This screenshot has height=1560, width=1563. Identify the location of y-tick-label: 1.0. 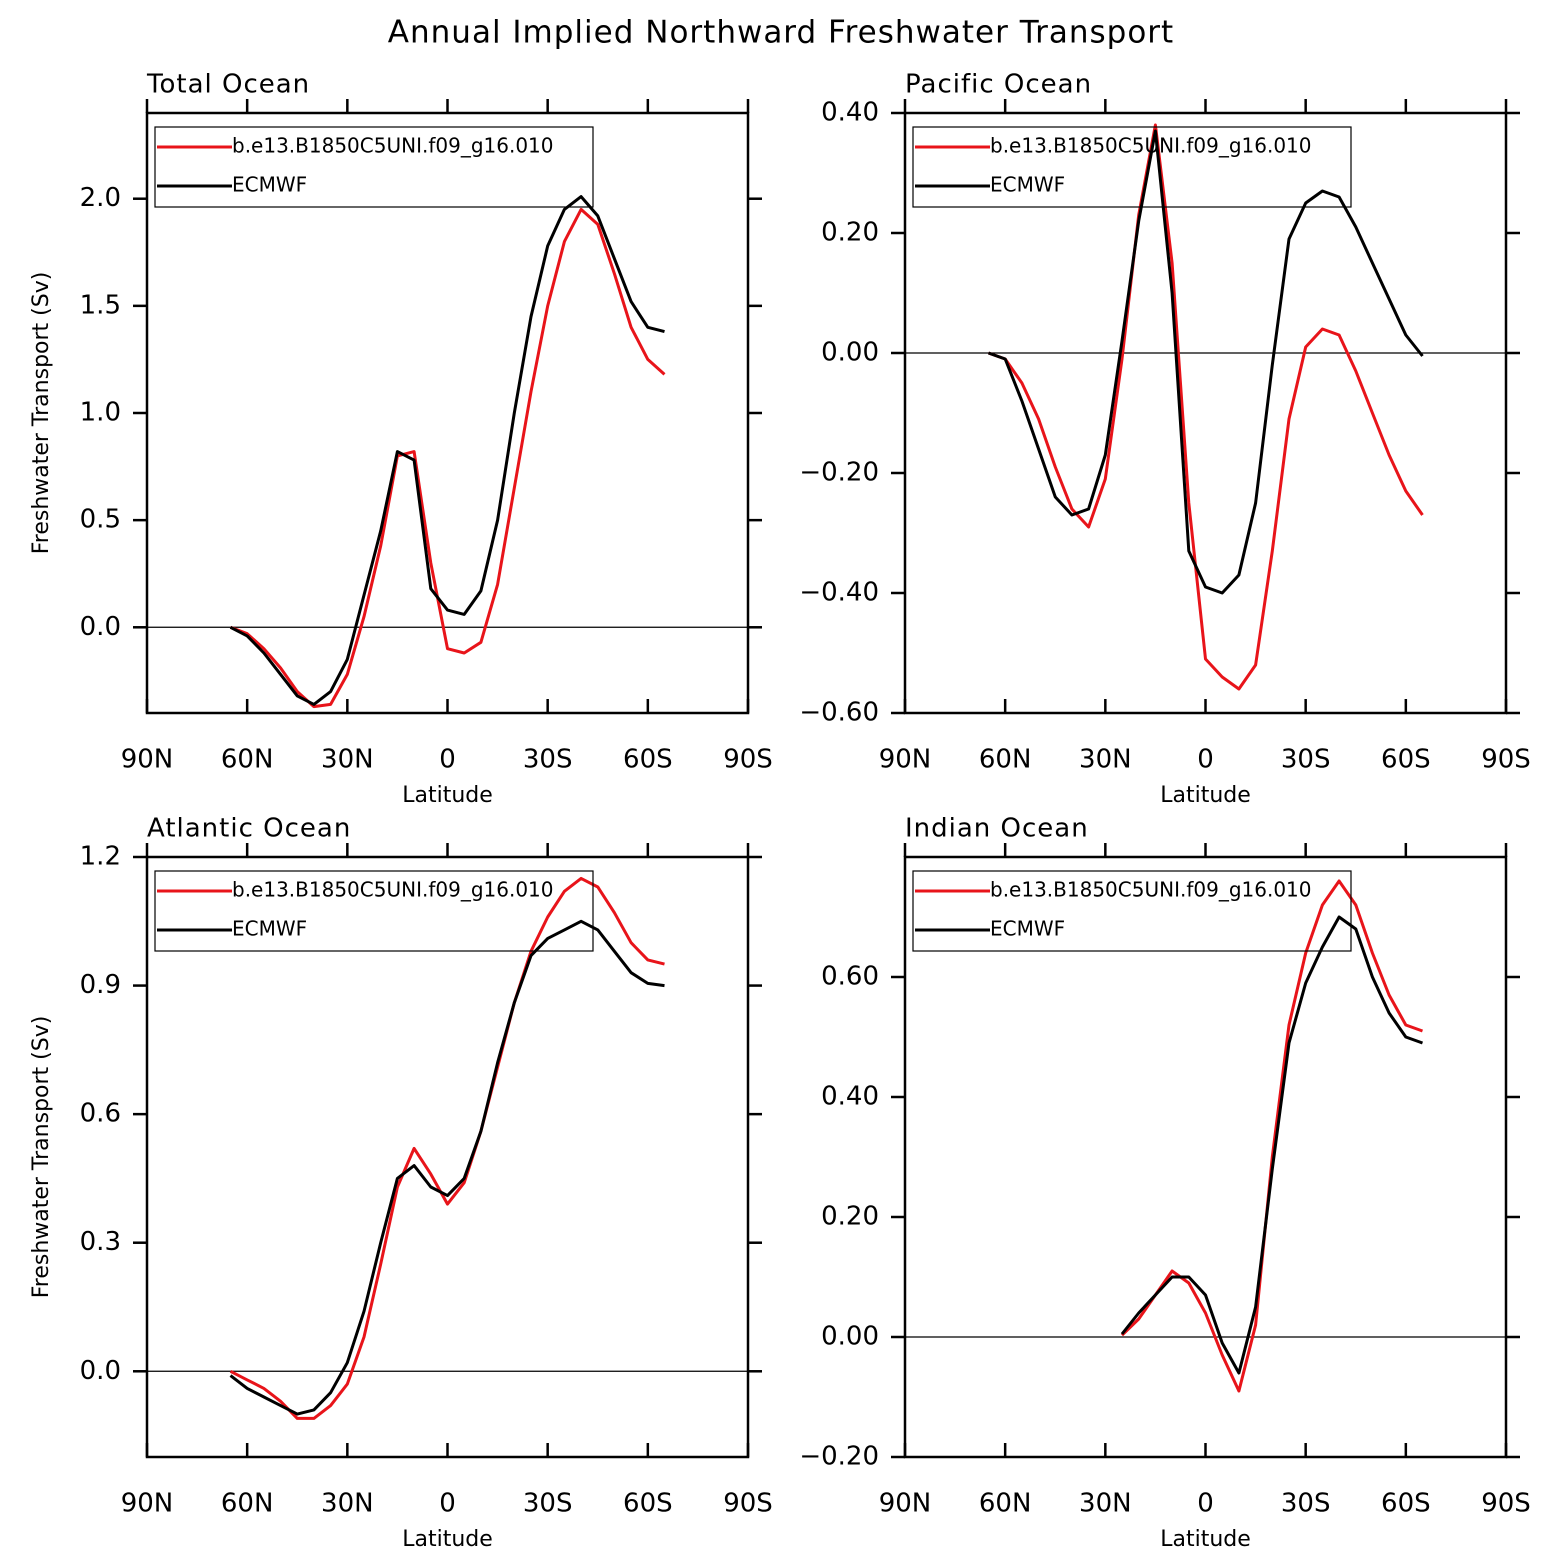
(100, 413).